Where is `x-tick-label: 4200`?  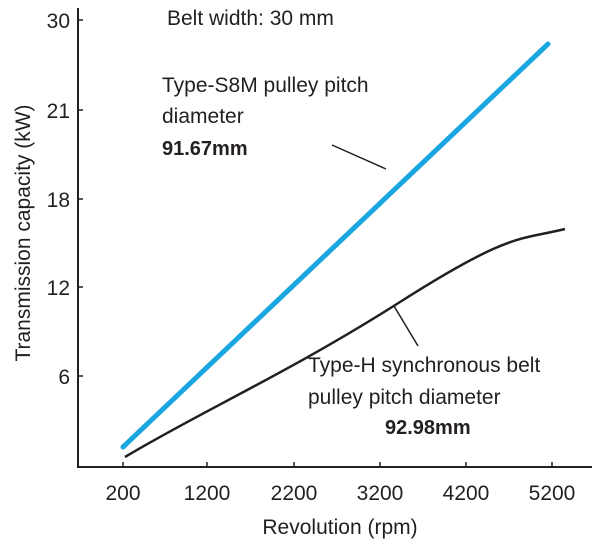
x-tick-label: 4200 is located at coordinates (466, 493).